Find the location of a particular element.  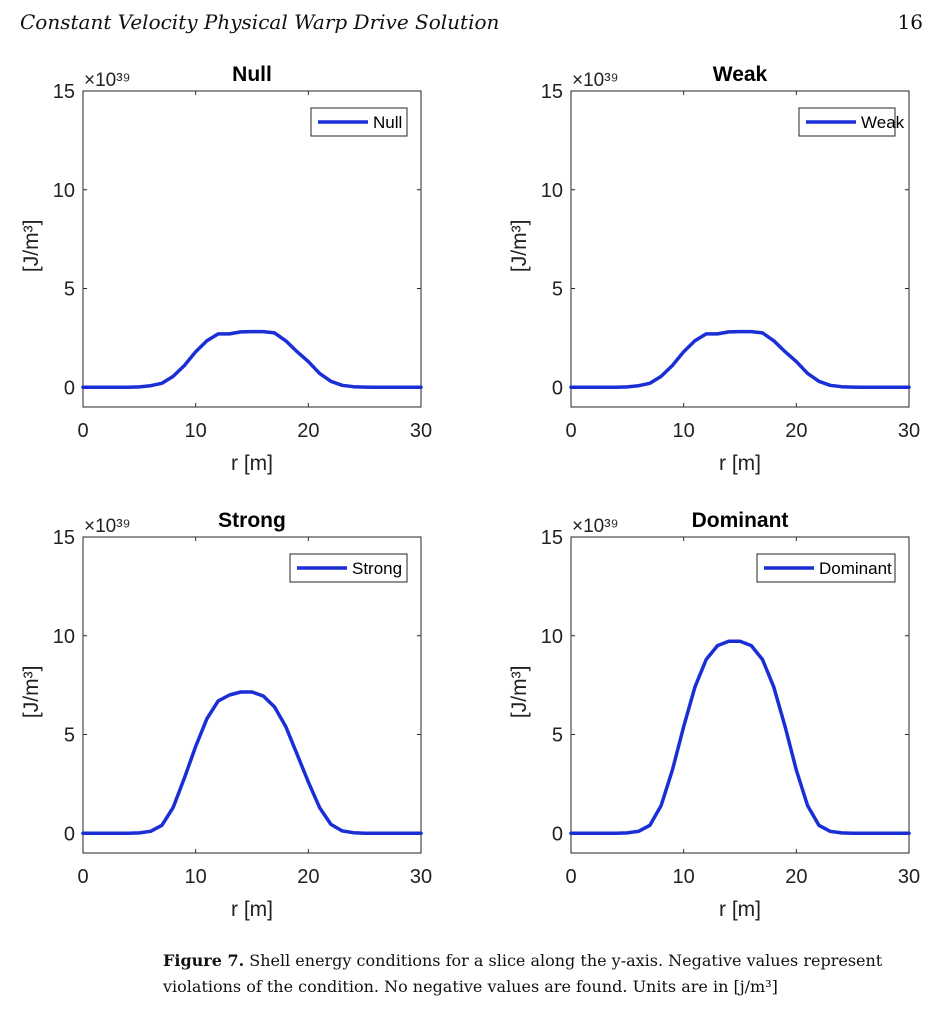

chart-1-y-tick-label: 10 is located at coordinates (64, 191).